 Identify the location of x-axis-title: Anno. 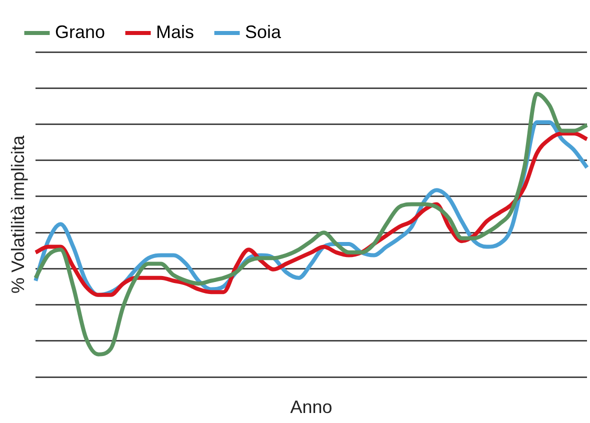
(311, 407).